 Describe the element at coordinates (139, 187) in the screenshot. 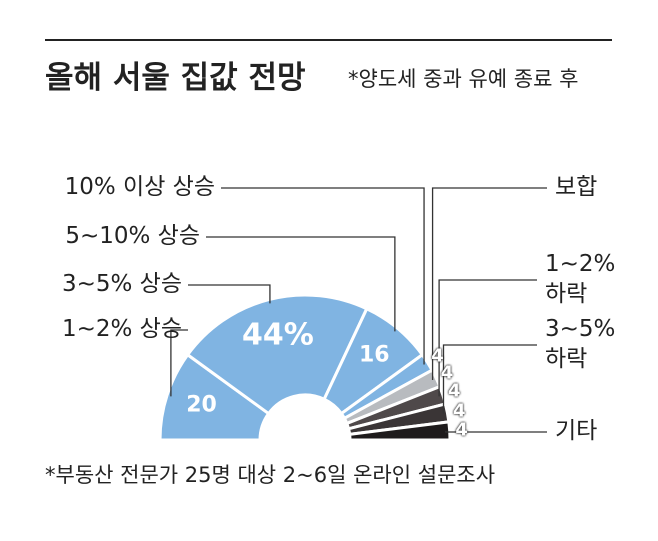

I see `category-label: 10% 이상 상승` at that location.